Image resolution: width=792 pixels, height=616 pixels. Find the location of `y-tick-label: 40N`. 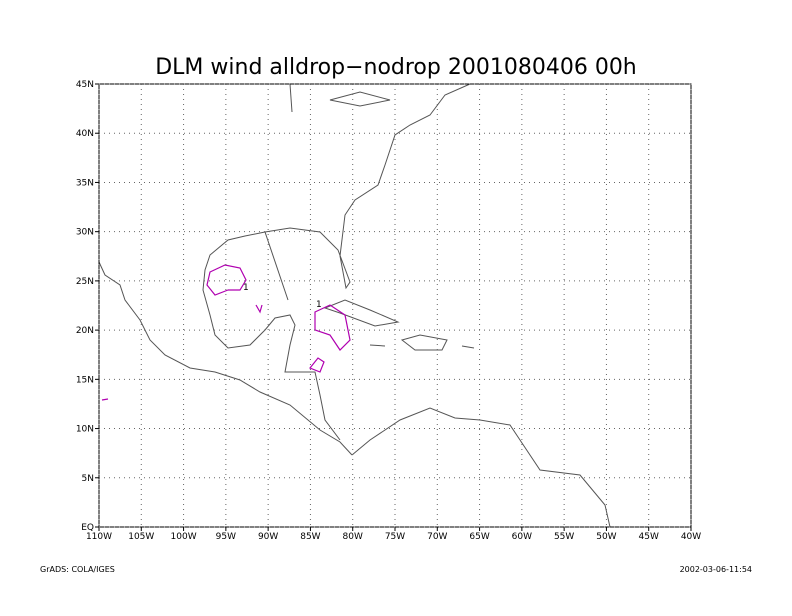

y-tick-label: 40N is located at coordinates (85, 134).